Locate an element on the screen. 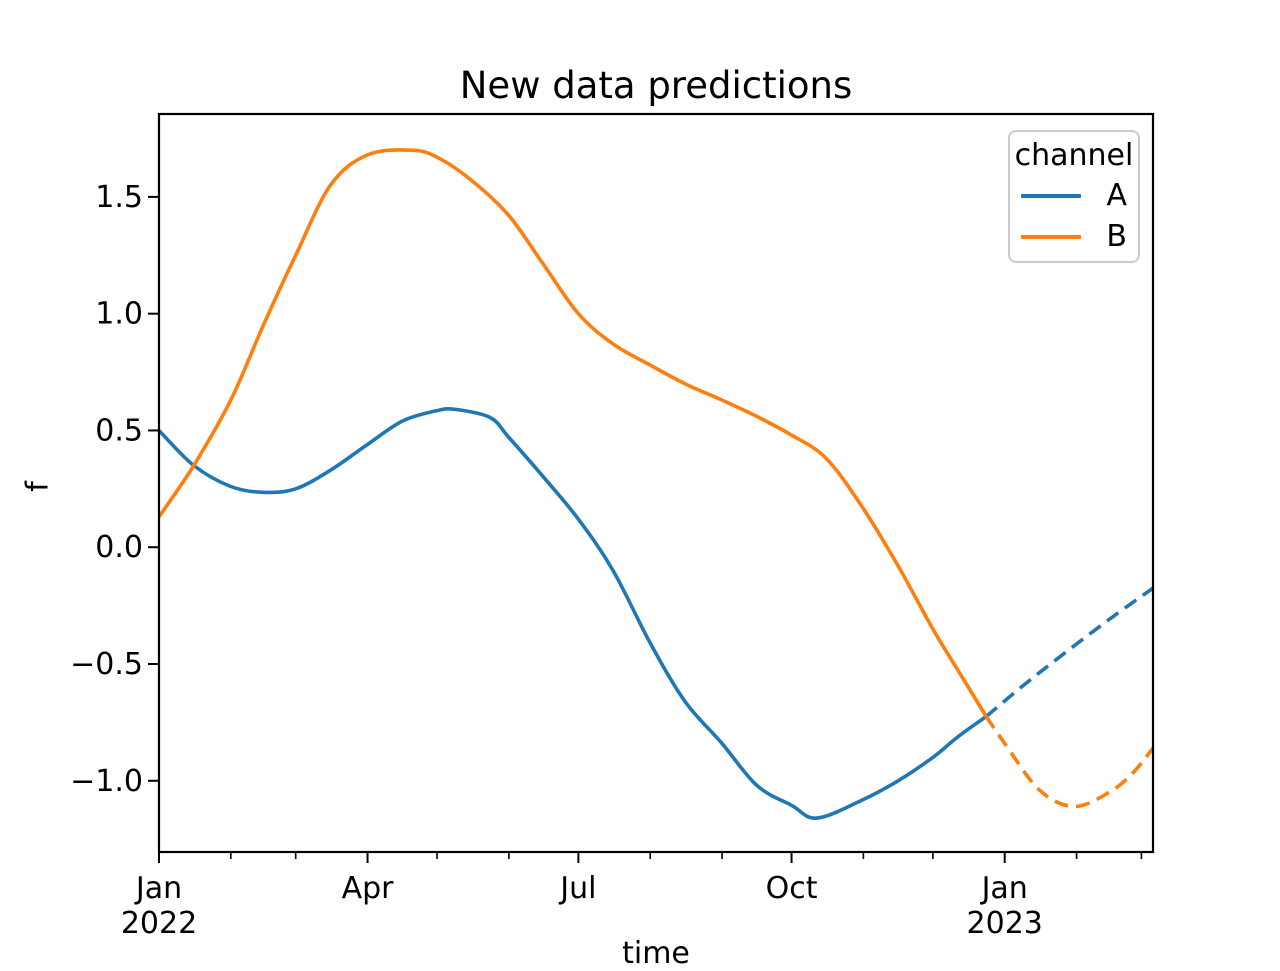  chart-title: New data predictions is located at coordinates (656, 85).